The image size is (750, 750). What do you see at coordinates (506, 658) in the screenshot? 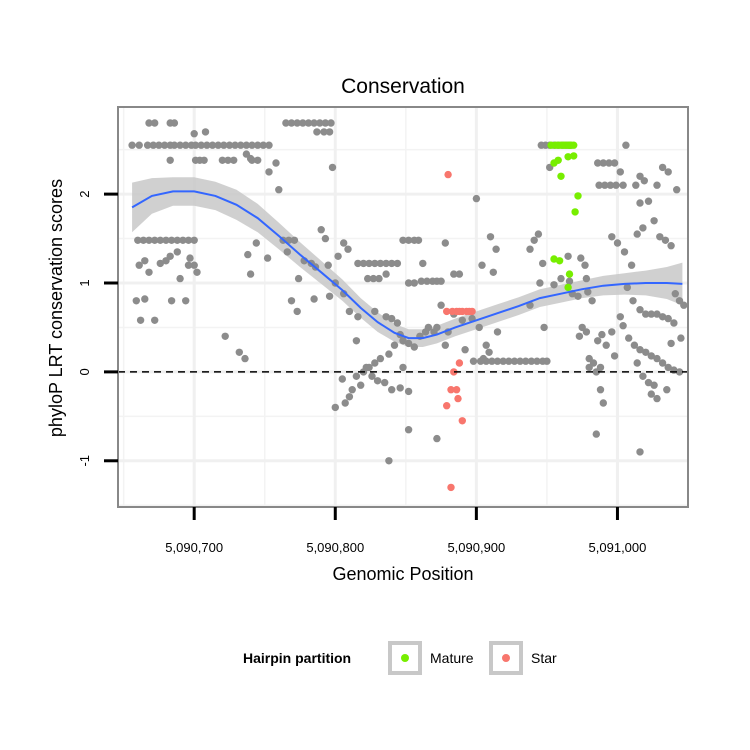
I see `legend-star-marker` at bounding box center [506, 658].